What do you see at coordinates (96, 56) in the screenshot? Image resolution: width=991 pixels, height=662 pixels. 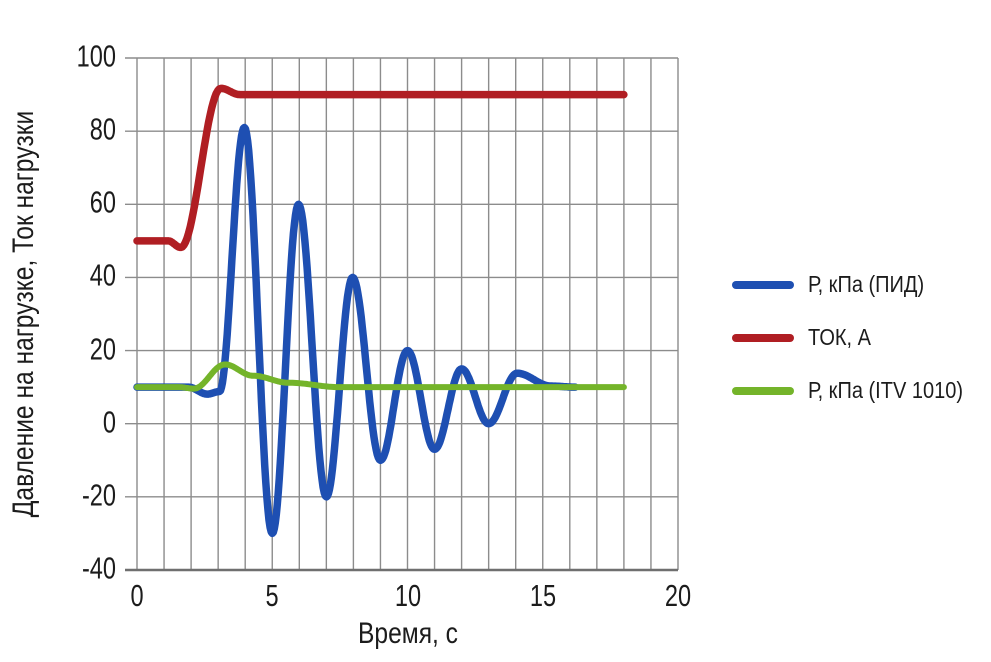 I see `y-tick-label: 100` at bounding box center [96, 56].